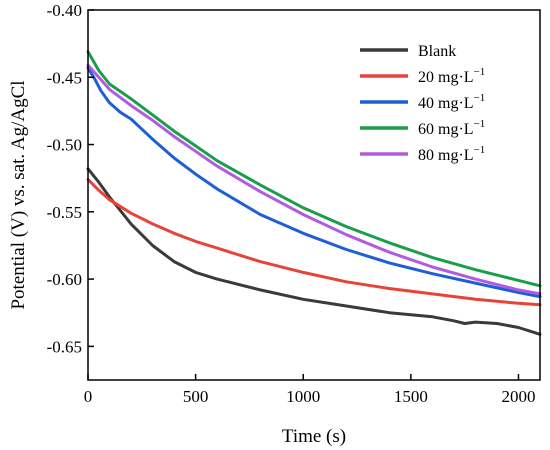  Describe the element at coordinates (451, 128) in the screenshot. I see `legend-label-4: 60 mg·L−1` at that location.